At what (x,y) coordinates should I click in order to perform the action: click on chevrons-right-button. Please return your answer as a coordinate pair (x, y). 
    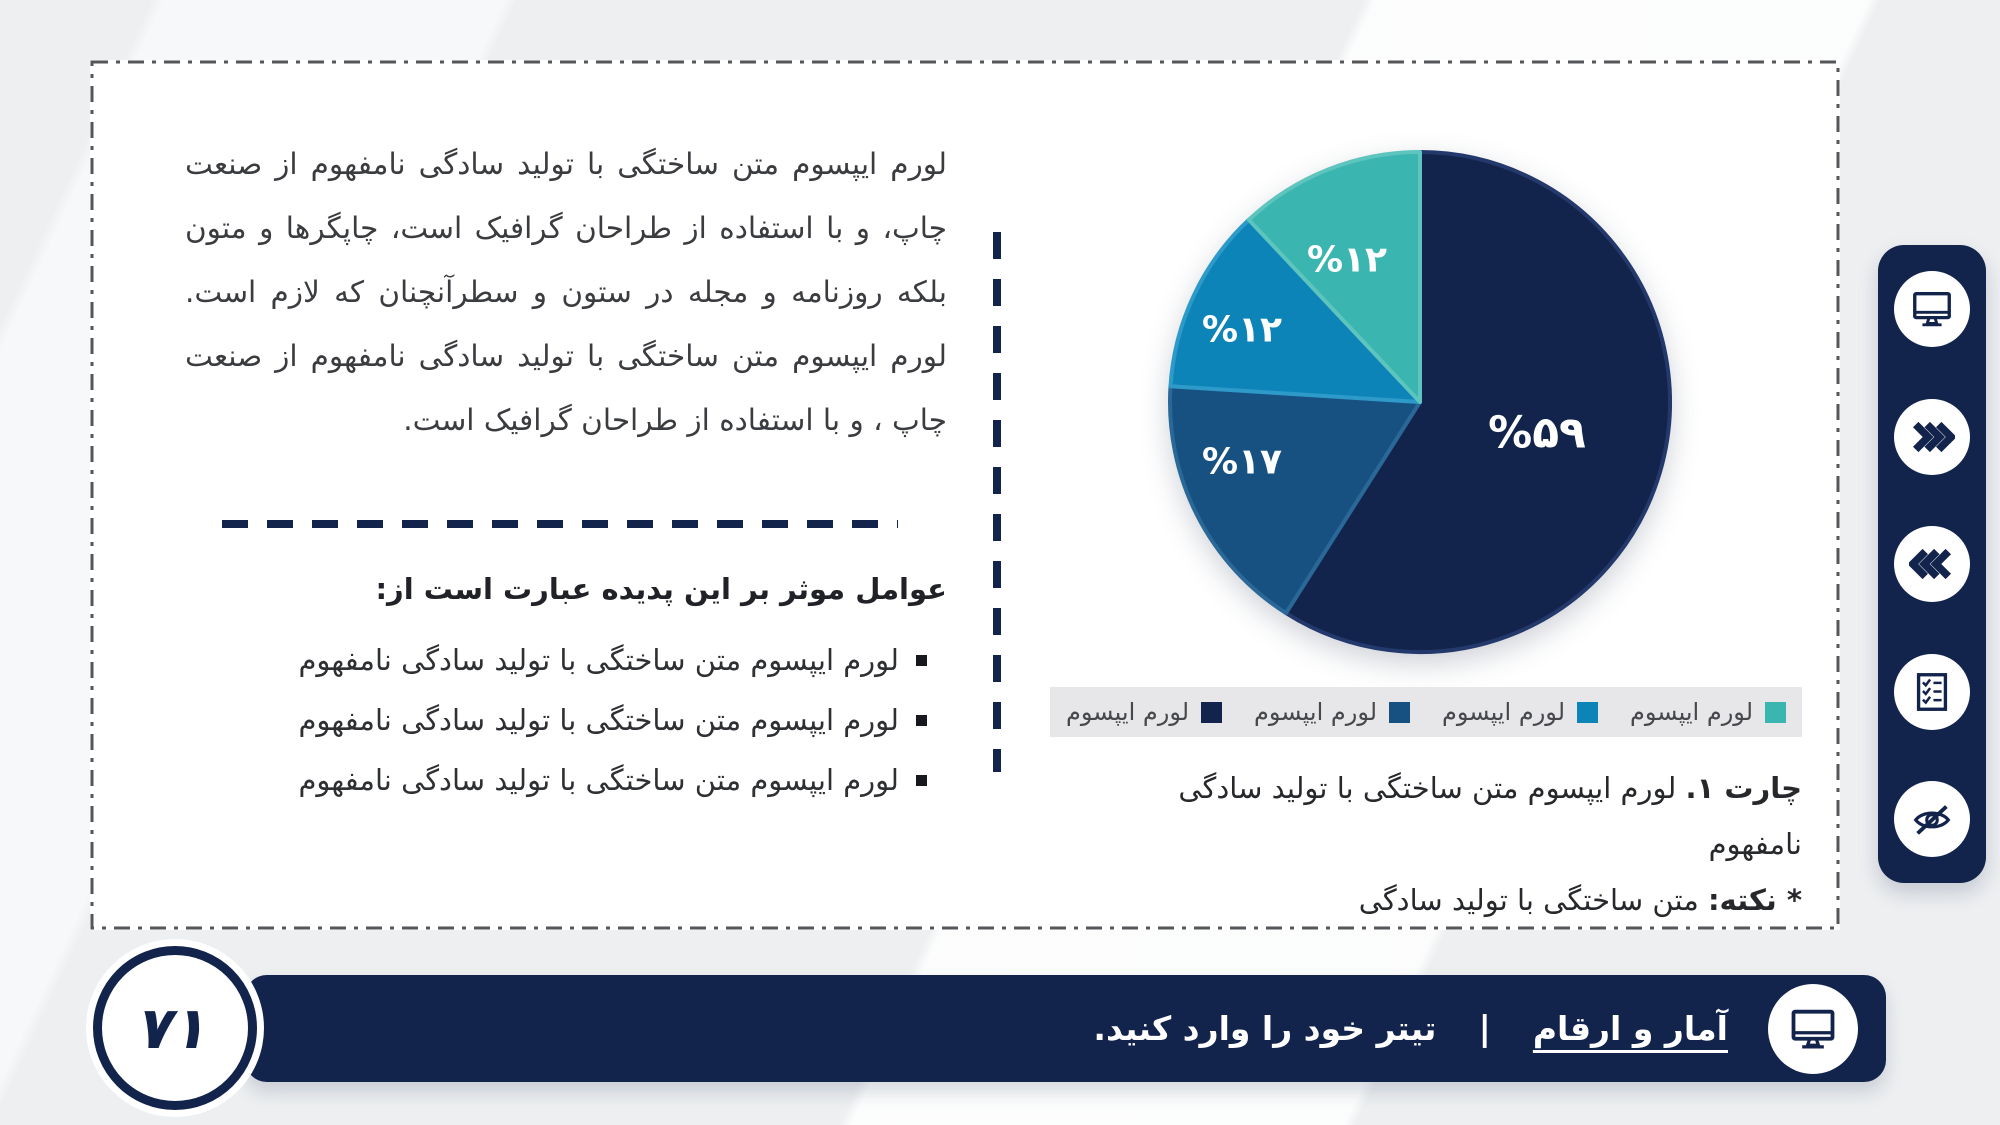
    Looking at the image, I should click on (1932, 436).